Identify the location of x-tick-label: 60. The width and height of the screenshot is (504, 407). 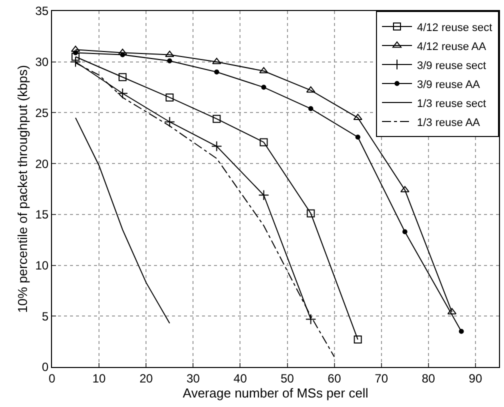
(335, 378).